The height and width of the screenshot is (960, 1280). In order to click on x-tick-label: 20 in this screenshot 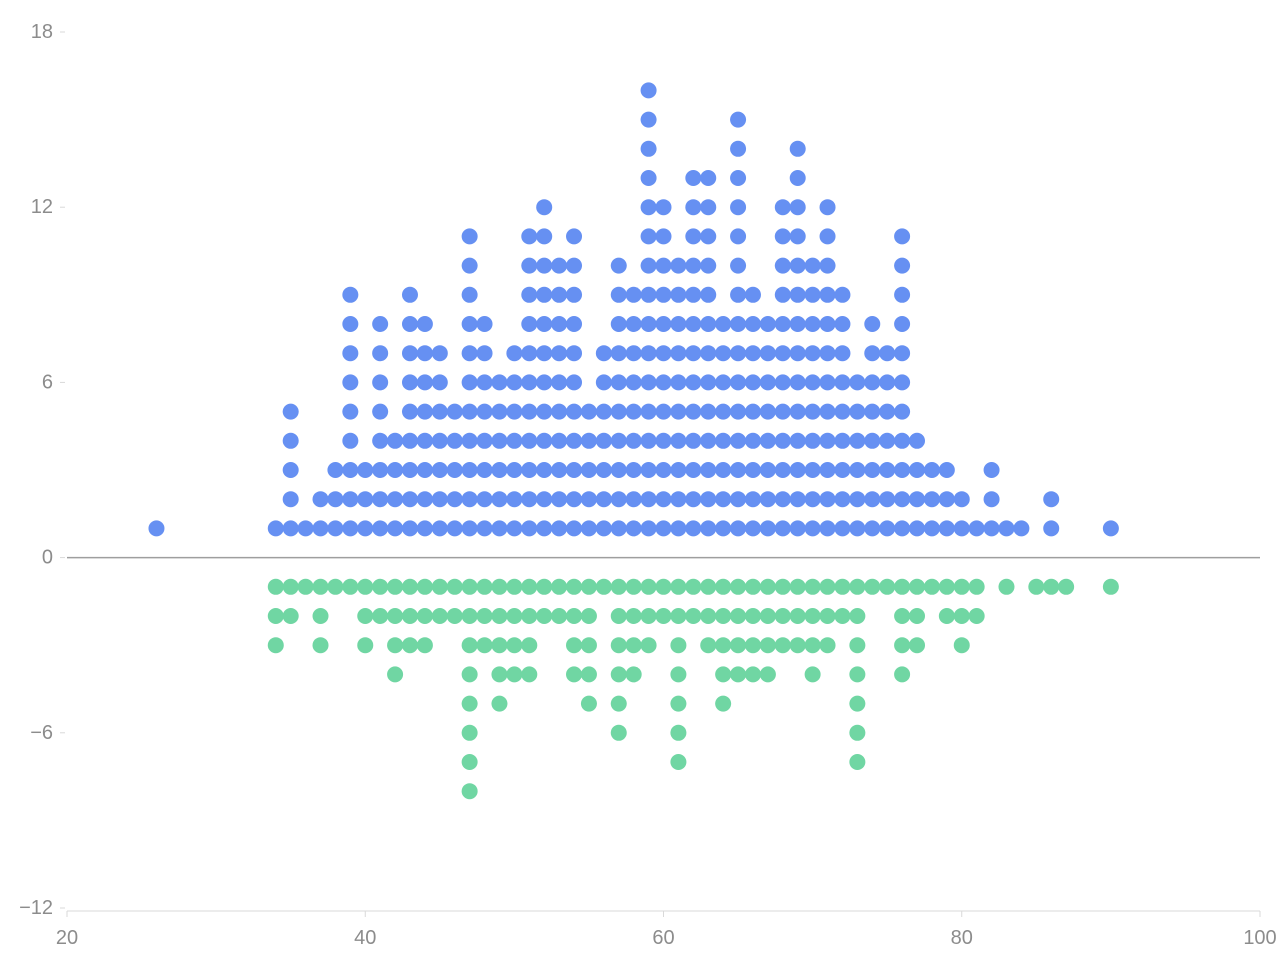, I will do `click(67, 938)`.